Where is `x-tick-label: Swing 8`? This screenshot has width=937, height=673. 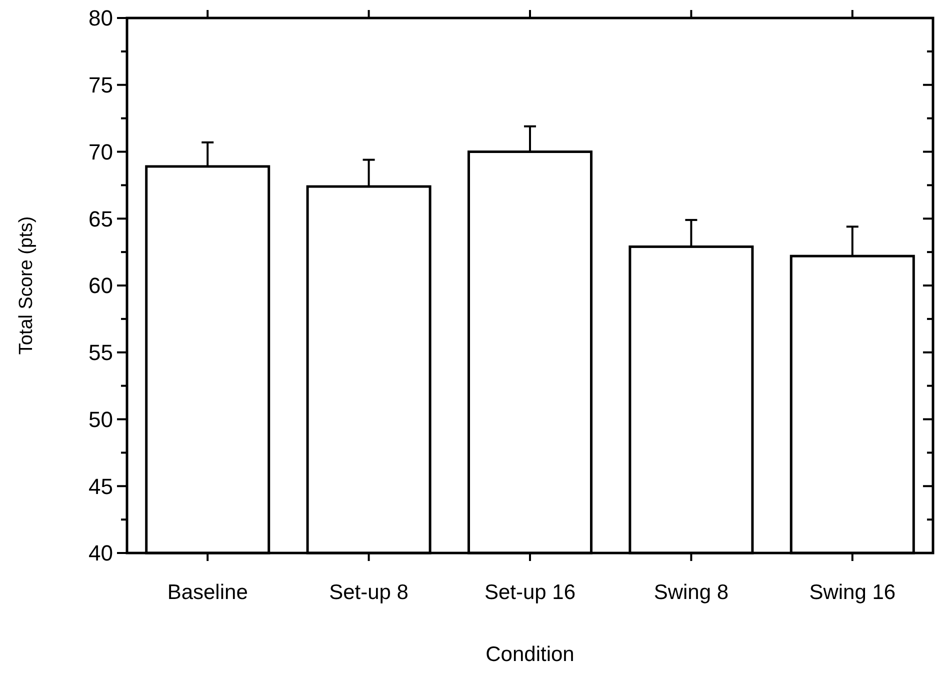
x-tick-label: Swing 8 is located at coordinates (691, 592).